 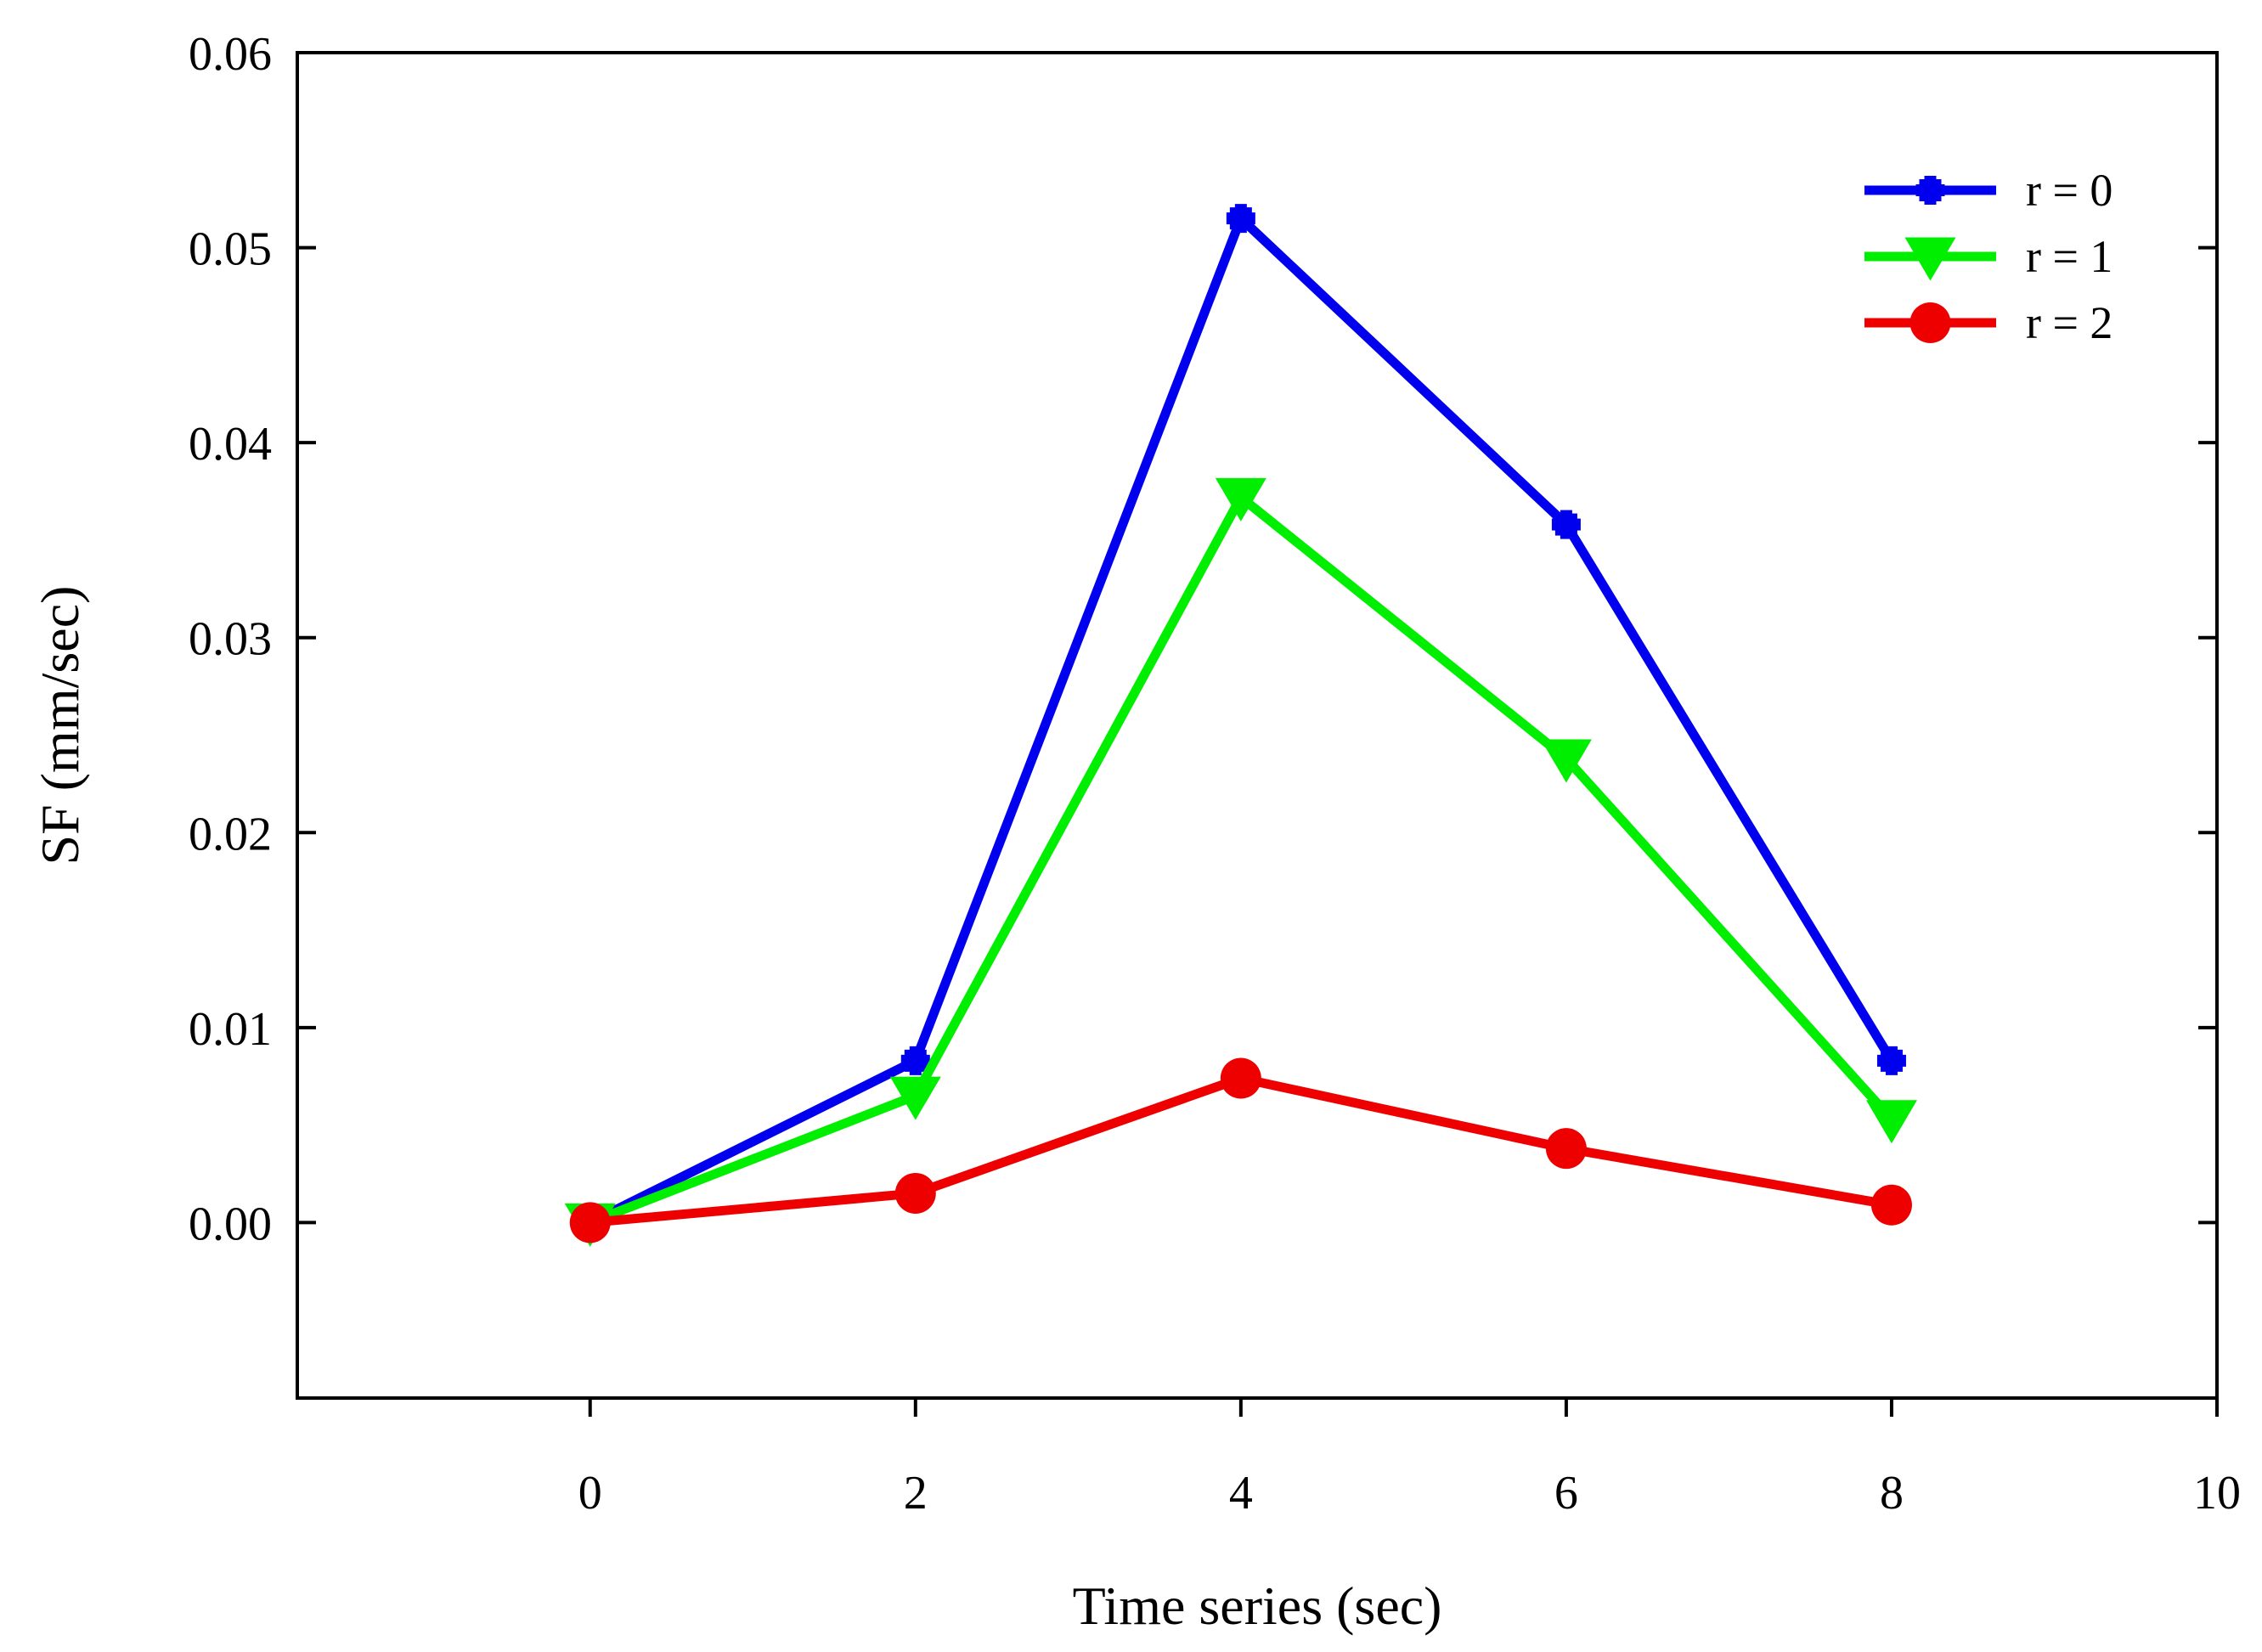 I want to click on y-tick-label: 0.06, so click(x=230, y=54).